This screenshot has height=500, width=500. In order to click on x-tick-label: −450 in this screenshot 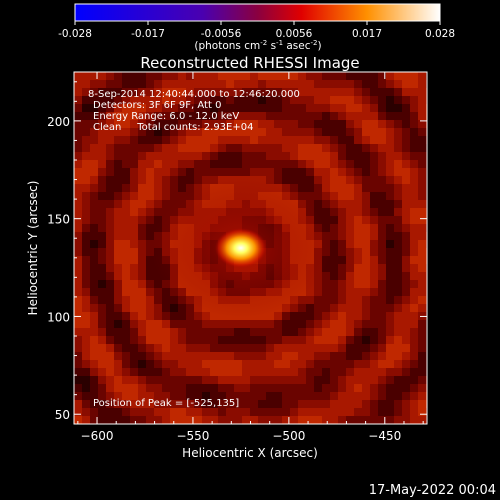, I will do `click(384, 436)`.